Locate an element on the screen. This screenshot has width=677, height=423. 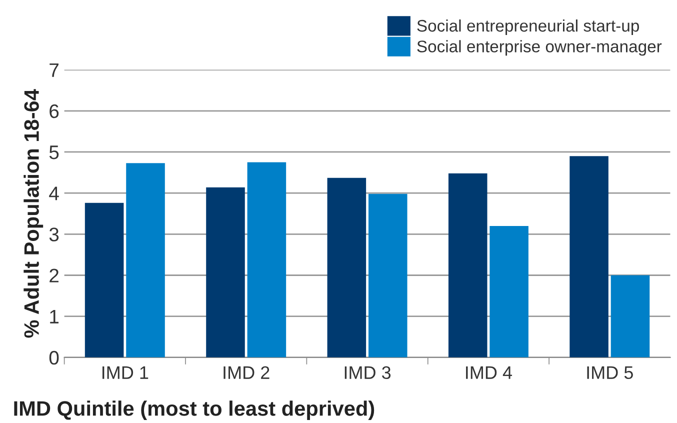
y-tick-label: 7 is located at coordinates (54, 70).